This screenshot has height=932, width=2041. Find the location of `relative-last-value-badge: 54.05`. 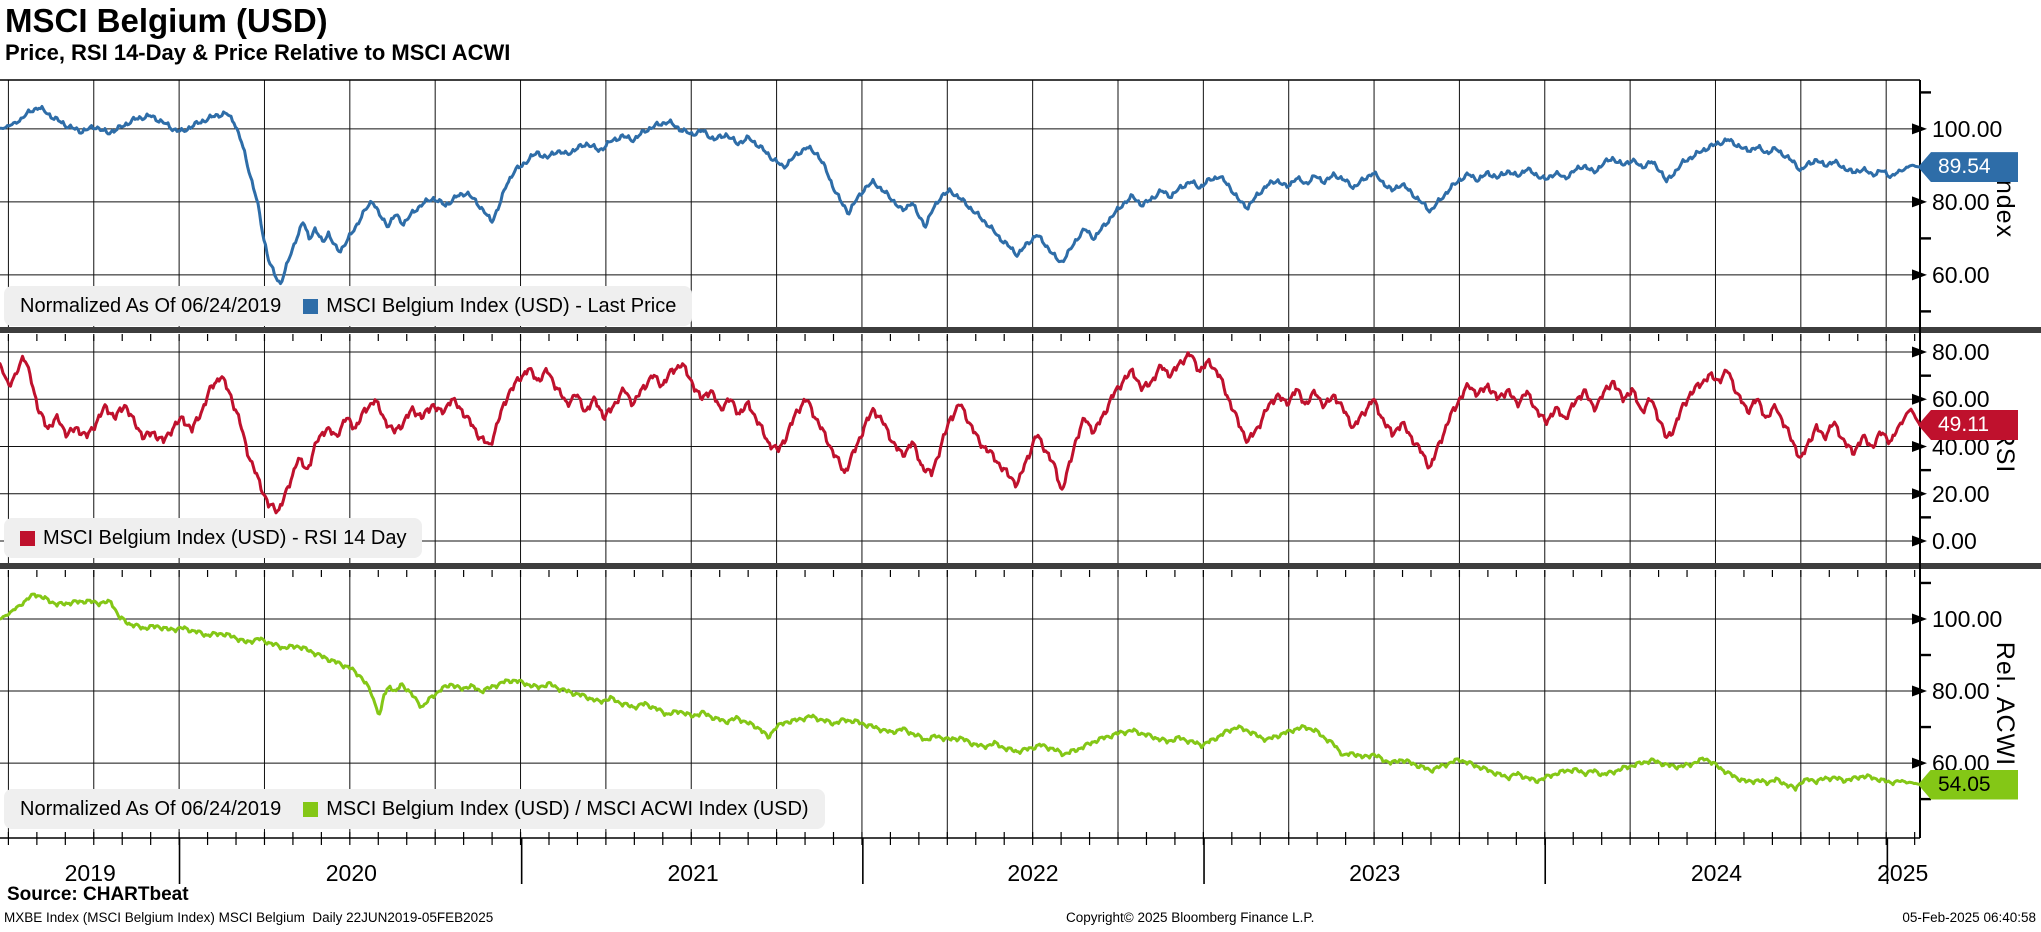

relative-last-value-badge: 54.05 is located at coordinates (1968, 784).